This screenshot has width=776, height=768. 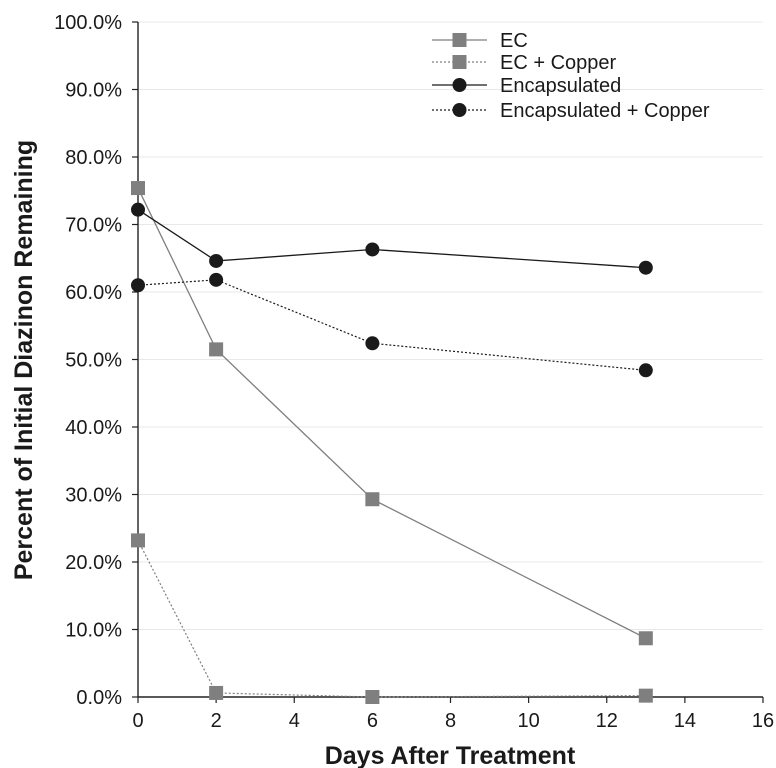 What do you see at coordinates (93, 226) in the screenshot?
I see `y-tick-label: 70.0%` at bounding box center [93, 226].